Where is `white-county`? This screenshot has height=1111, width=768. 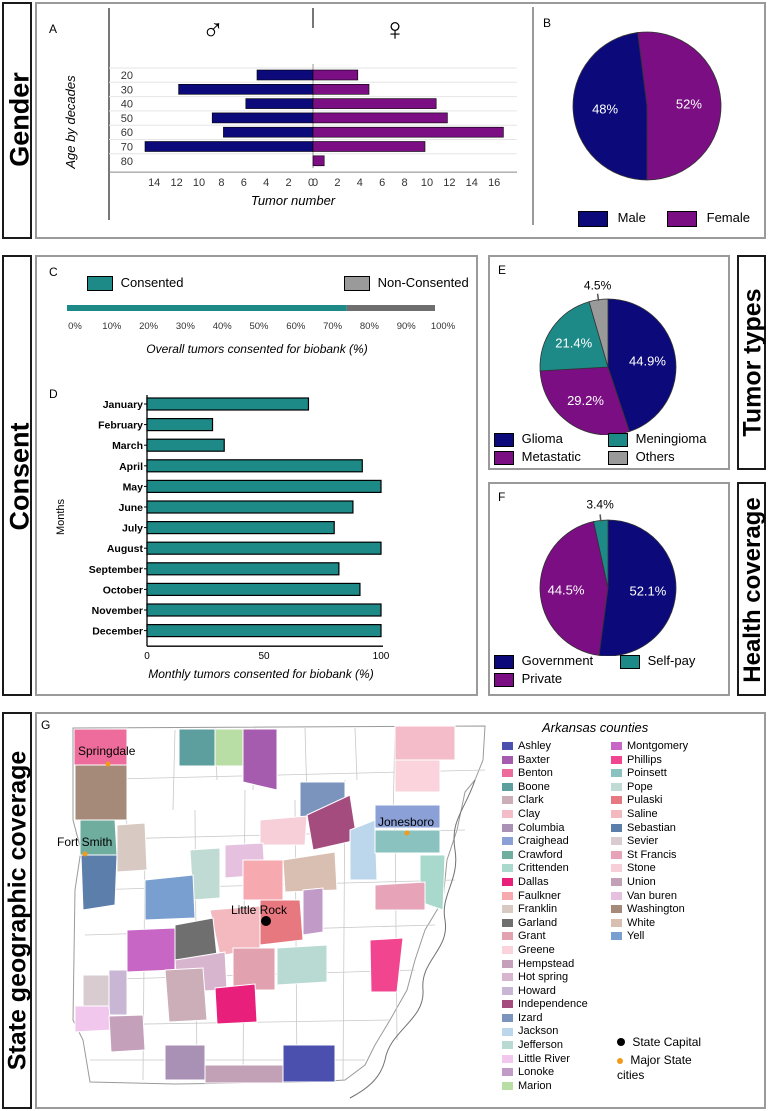
white-county is located at coordinates (310, 872).